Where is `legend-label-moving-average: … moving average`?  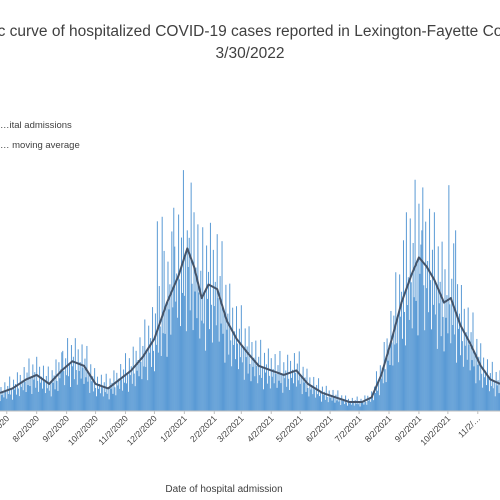 legend-label-moving-average: … moving average is located at coordinates (40, 145).